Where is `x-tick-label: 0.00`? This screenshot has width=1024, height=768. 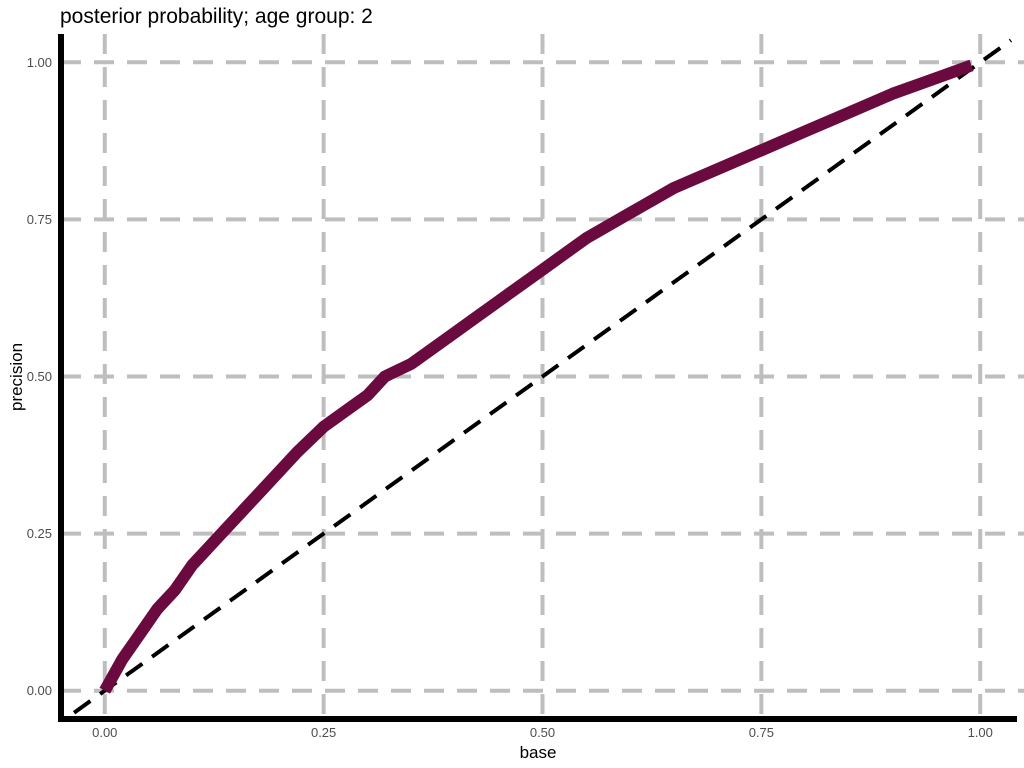
x-tick-label: 0.00 is located at coordinates (104, 732).